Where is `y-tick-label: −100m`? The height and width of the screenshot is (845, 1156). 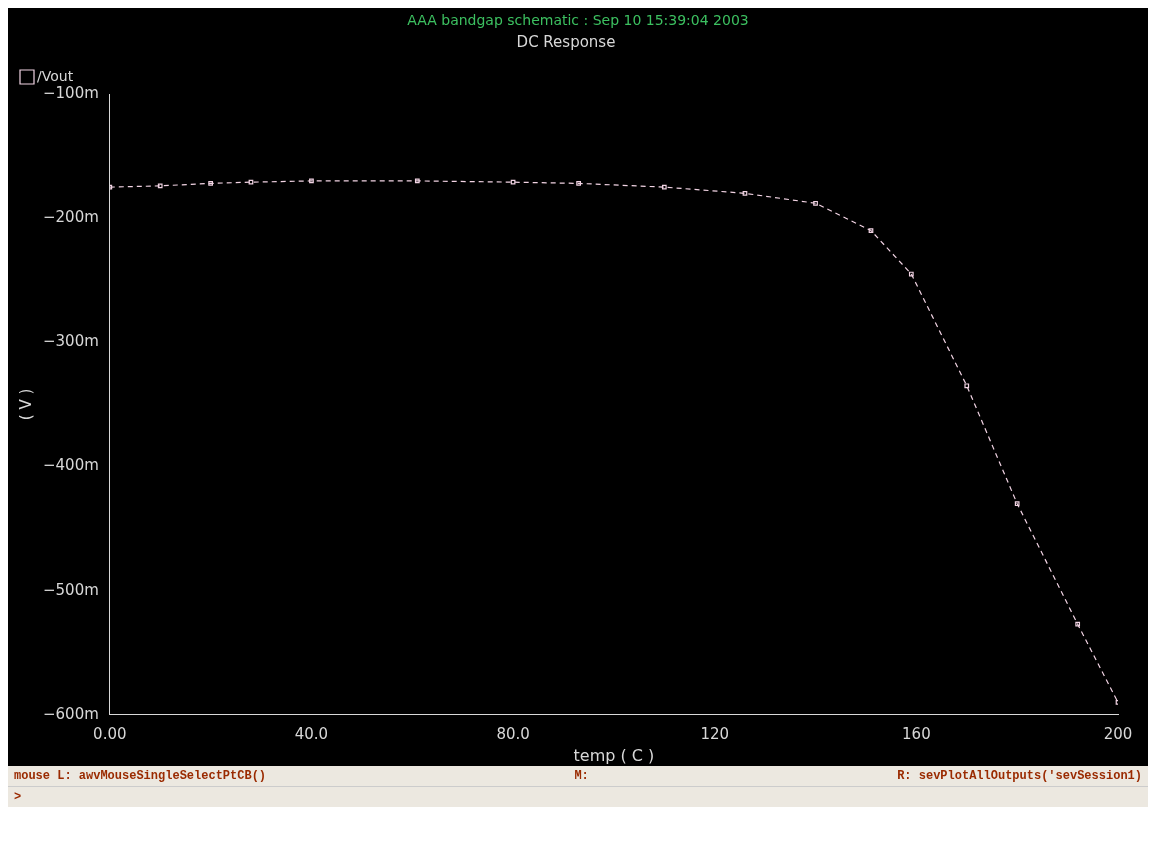
y-tick-label: −100m is located at coordinates (71, 92).